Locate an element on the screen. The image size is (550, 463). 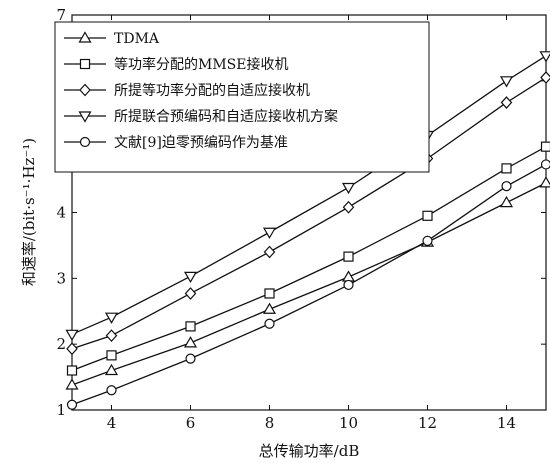
y-tick-label: 4 is located at coordinates (61, 213).